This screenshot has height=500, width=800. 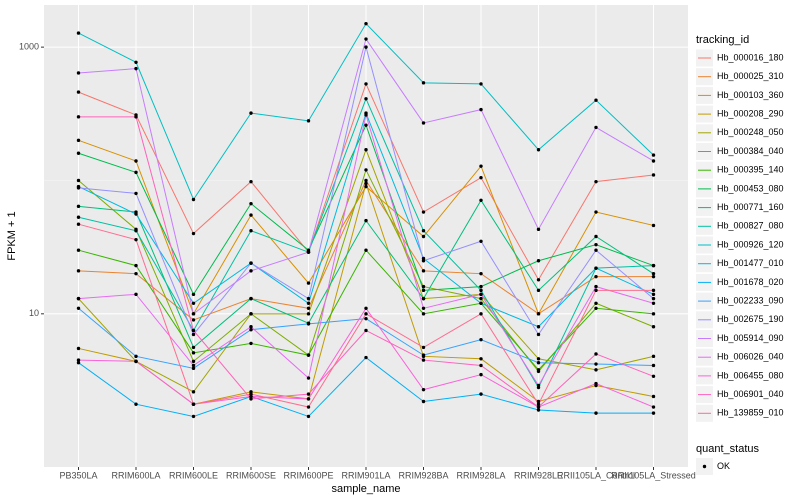 What do you see at coordinates (723, 466) in the screenshot?
I see `point-legend-label: OK` at bounding box center [723, 466].